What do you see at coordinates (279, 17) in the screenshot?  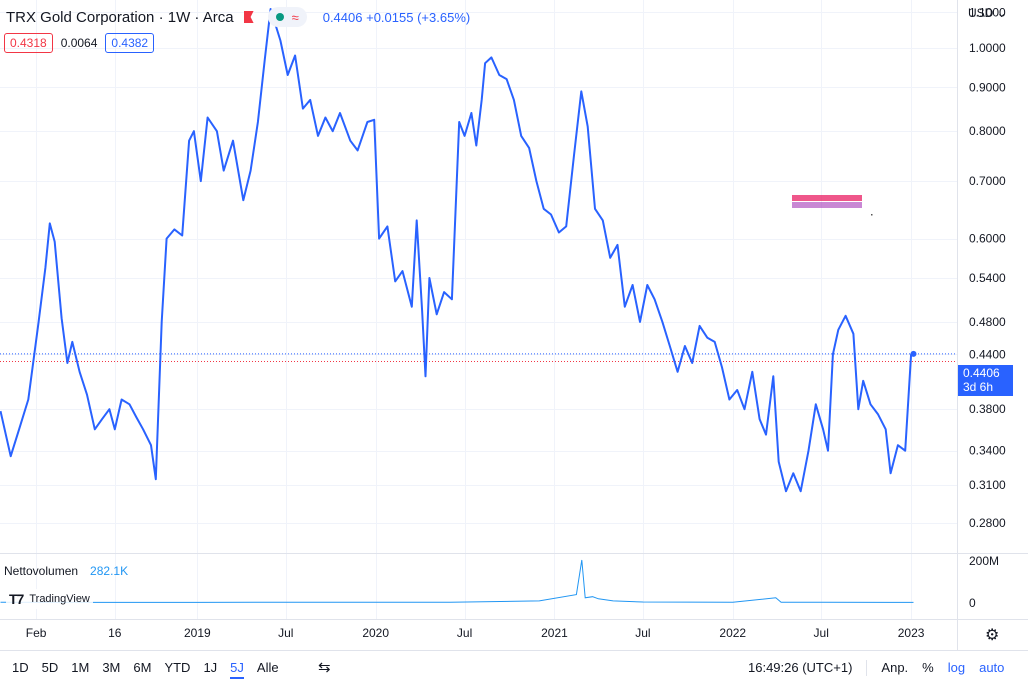 I see `market-open-dot-icon` at bounding box center [279, 17].